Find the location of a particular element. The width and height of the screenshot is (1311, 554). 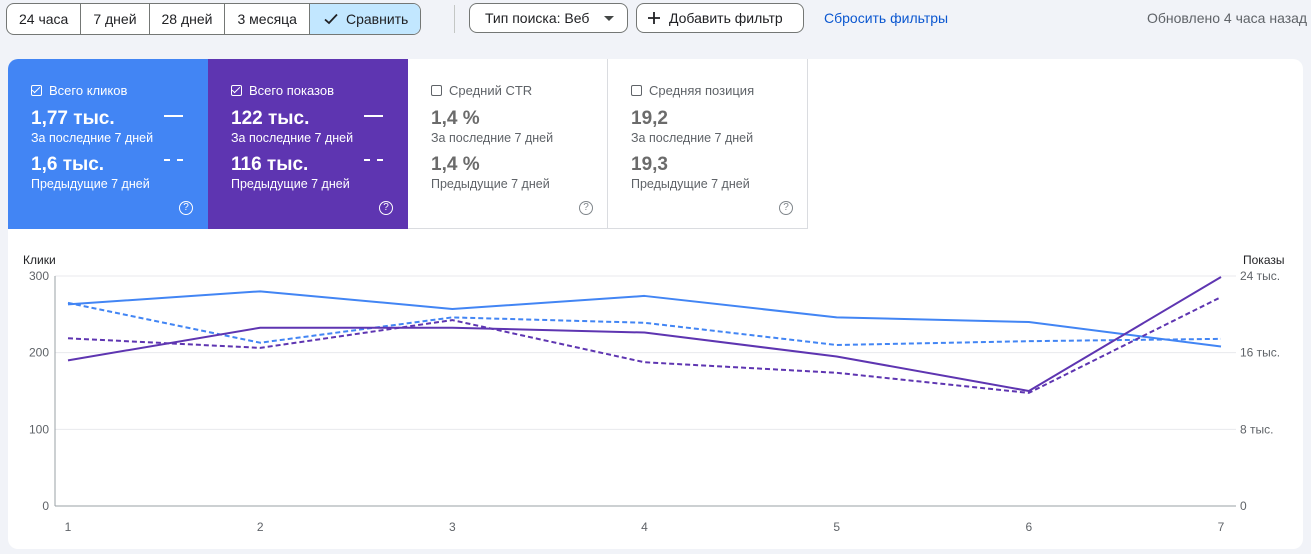

add-filter-label: Добавить фильтр is located at coordinates (726, 18).